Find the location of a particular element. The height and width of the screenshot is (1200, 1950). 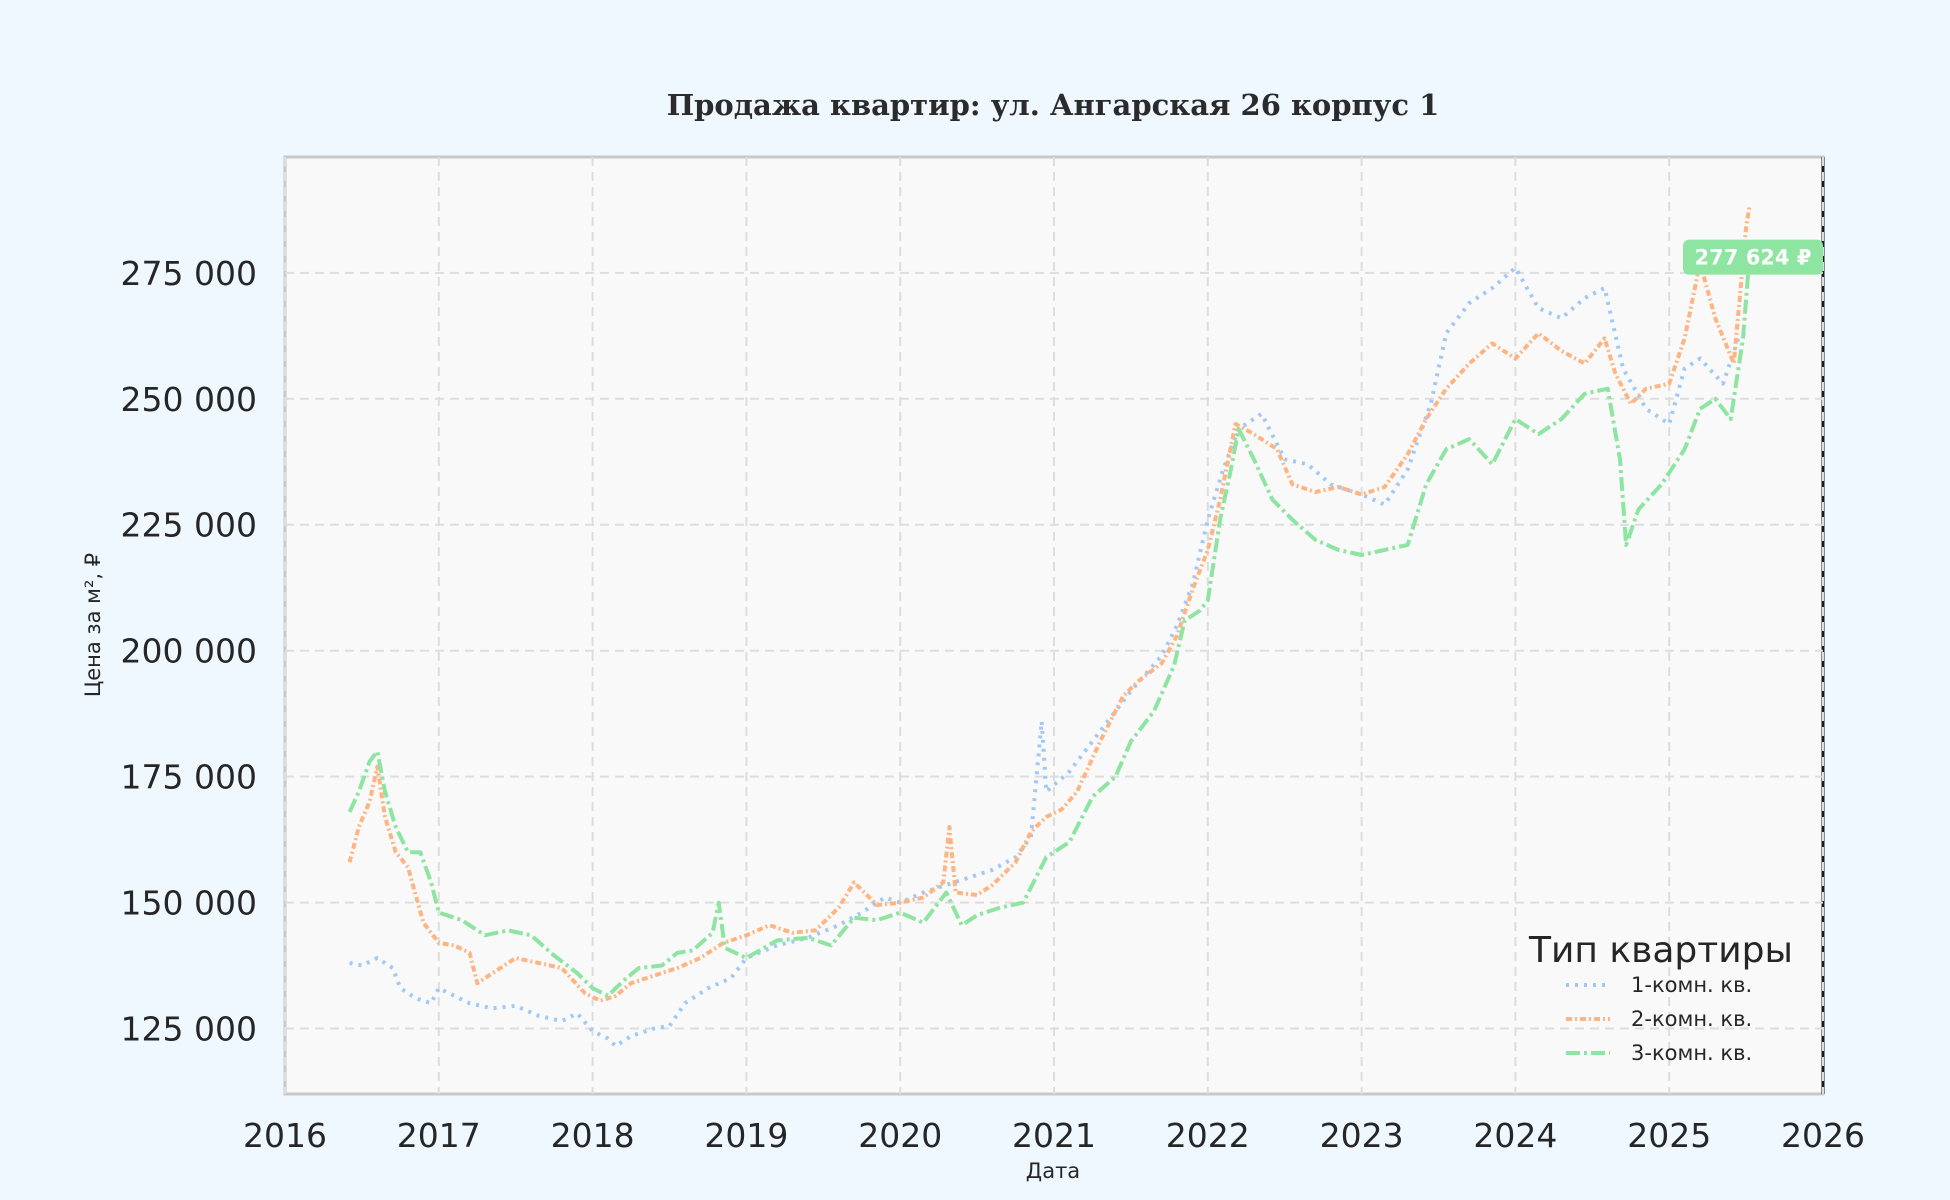

x-tick-label: 2024 is located at coordinates (1515, 1135).